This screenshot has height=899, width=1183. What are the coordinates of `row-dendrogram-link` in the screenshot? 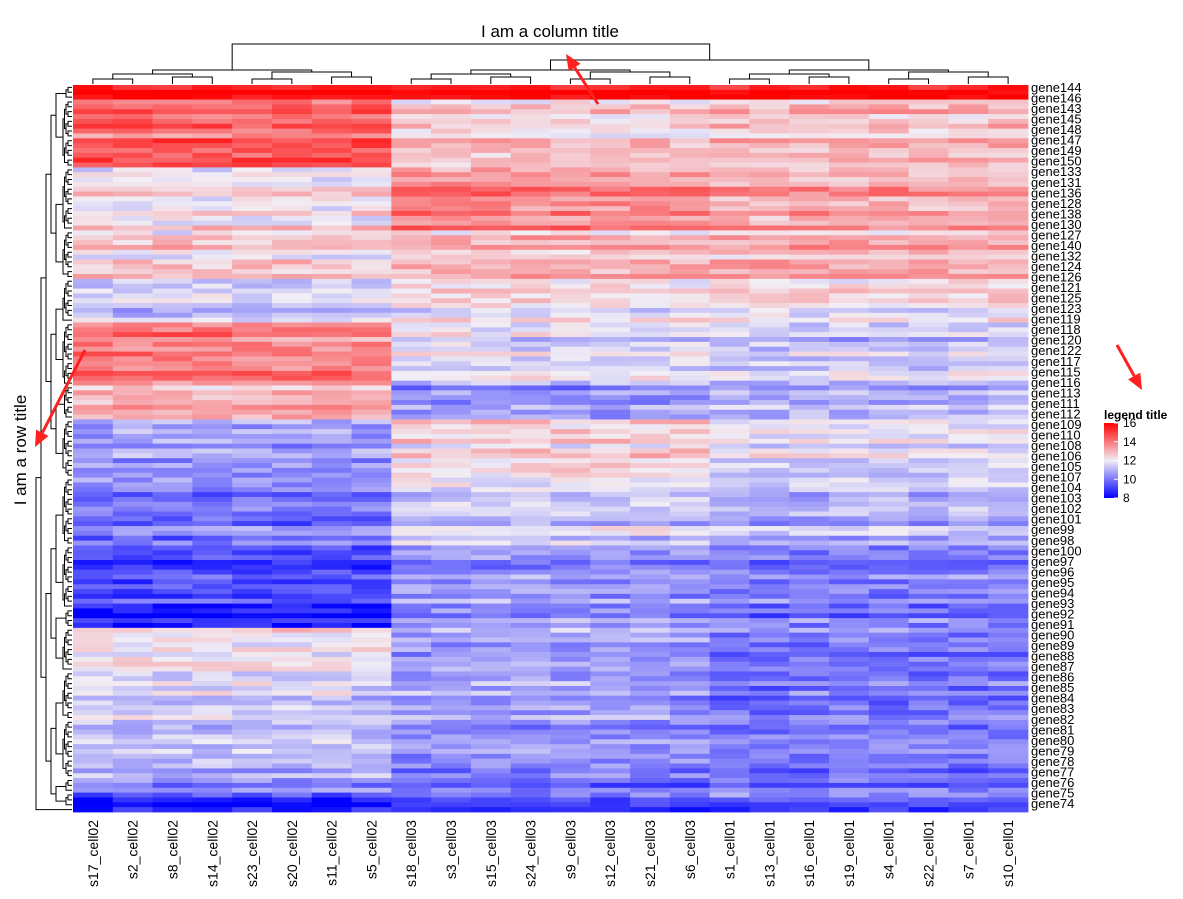 It's located at (69, 293).